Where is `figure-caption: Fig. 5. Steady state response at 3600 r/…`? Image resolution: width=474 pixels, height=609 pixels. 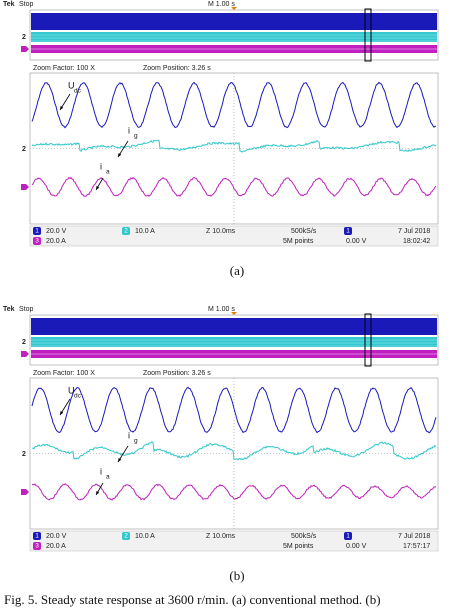
figure-caption: Fig. 5. Steady state response at 3600 r/… is located at coordinates (192, 599).